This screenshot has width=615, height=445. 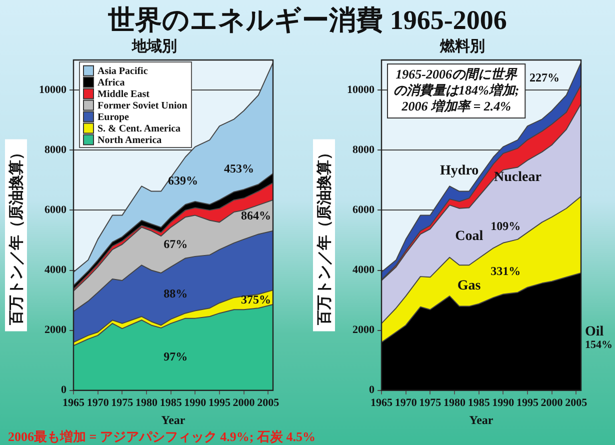 What do you see at coordinates (469, 286) in the screenshot?
I see `series-label: Gas` at bounding box center [469, 286].